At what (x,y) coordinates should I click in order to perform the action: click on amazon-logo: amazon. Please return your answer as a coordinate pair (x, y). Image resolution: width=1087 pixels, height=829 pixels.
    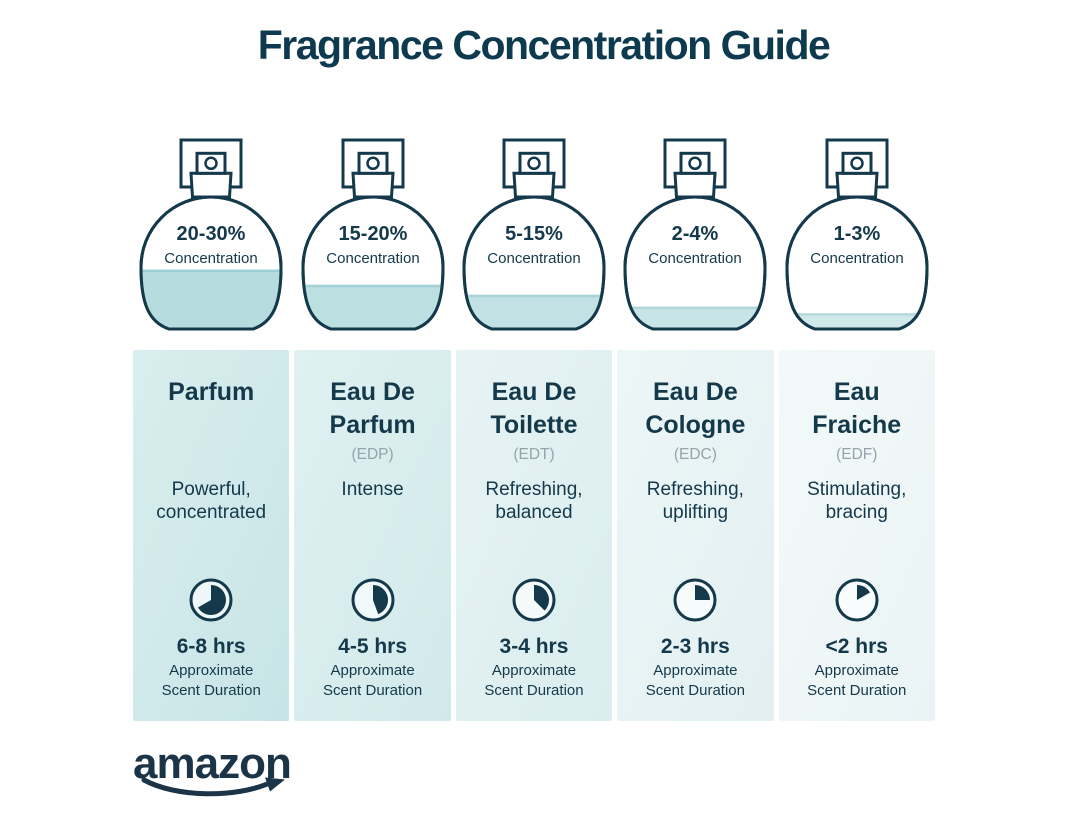
    Looking at the image, I should click on (218, 772).